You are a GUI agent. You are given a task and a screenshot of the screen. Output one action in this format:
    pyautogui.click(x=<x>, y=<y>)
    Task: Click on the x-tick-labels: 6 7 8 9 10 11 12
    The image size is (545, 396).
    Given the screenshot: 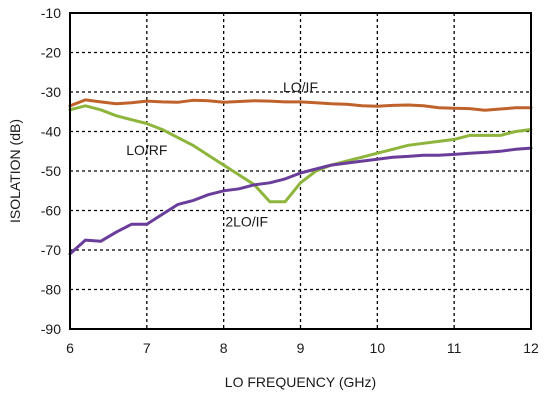 What is the action you would take?
    pyautogui.click(x=302, y=348)
    